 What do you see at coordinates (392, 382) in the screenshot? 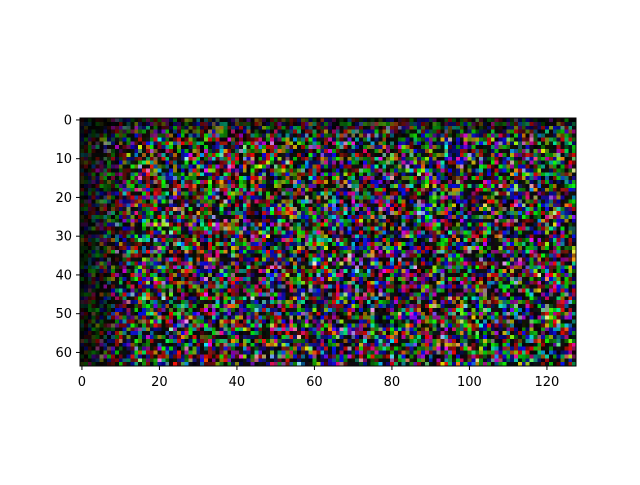
I see `x-tick-label: 80` at bounding box center [392, 382].